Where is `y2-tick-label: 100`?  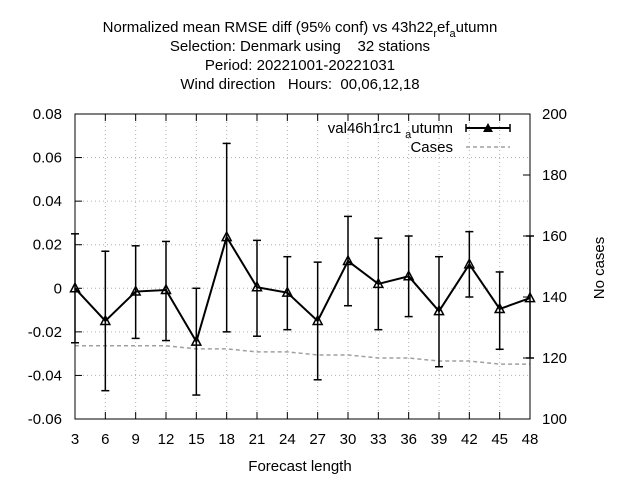
y2-tick-label: 100 is located at coordinates (554, 419).